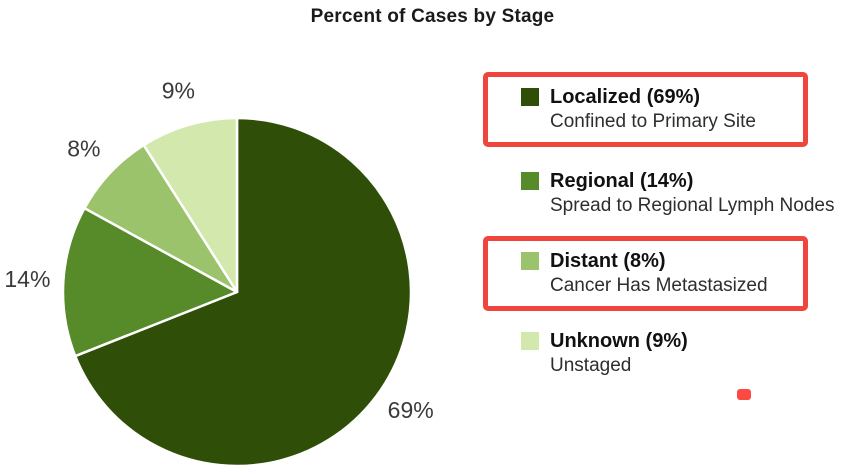 The image size is (865, 476). Describe the element at coordinates (178, 90) in the screenshot. I see `pie-percent-label-unknown: 9%` at that location.